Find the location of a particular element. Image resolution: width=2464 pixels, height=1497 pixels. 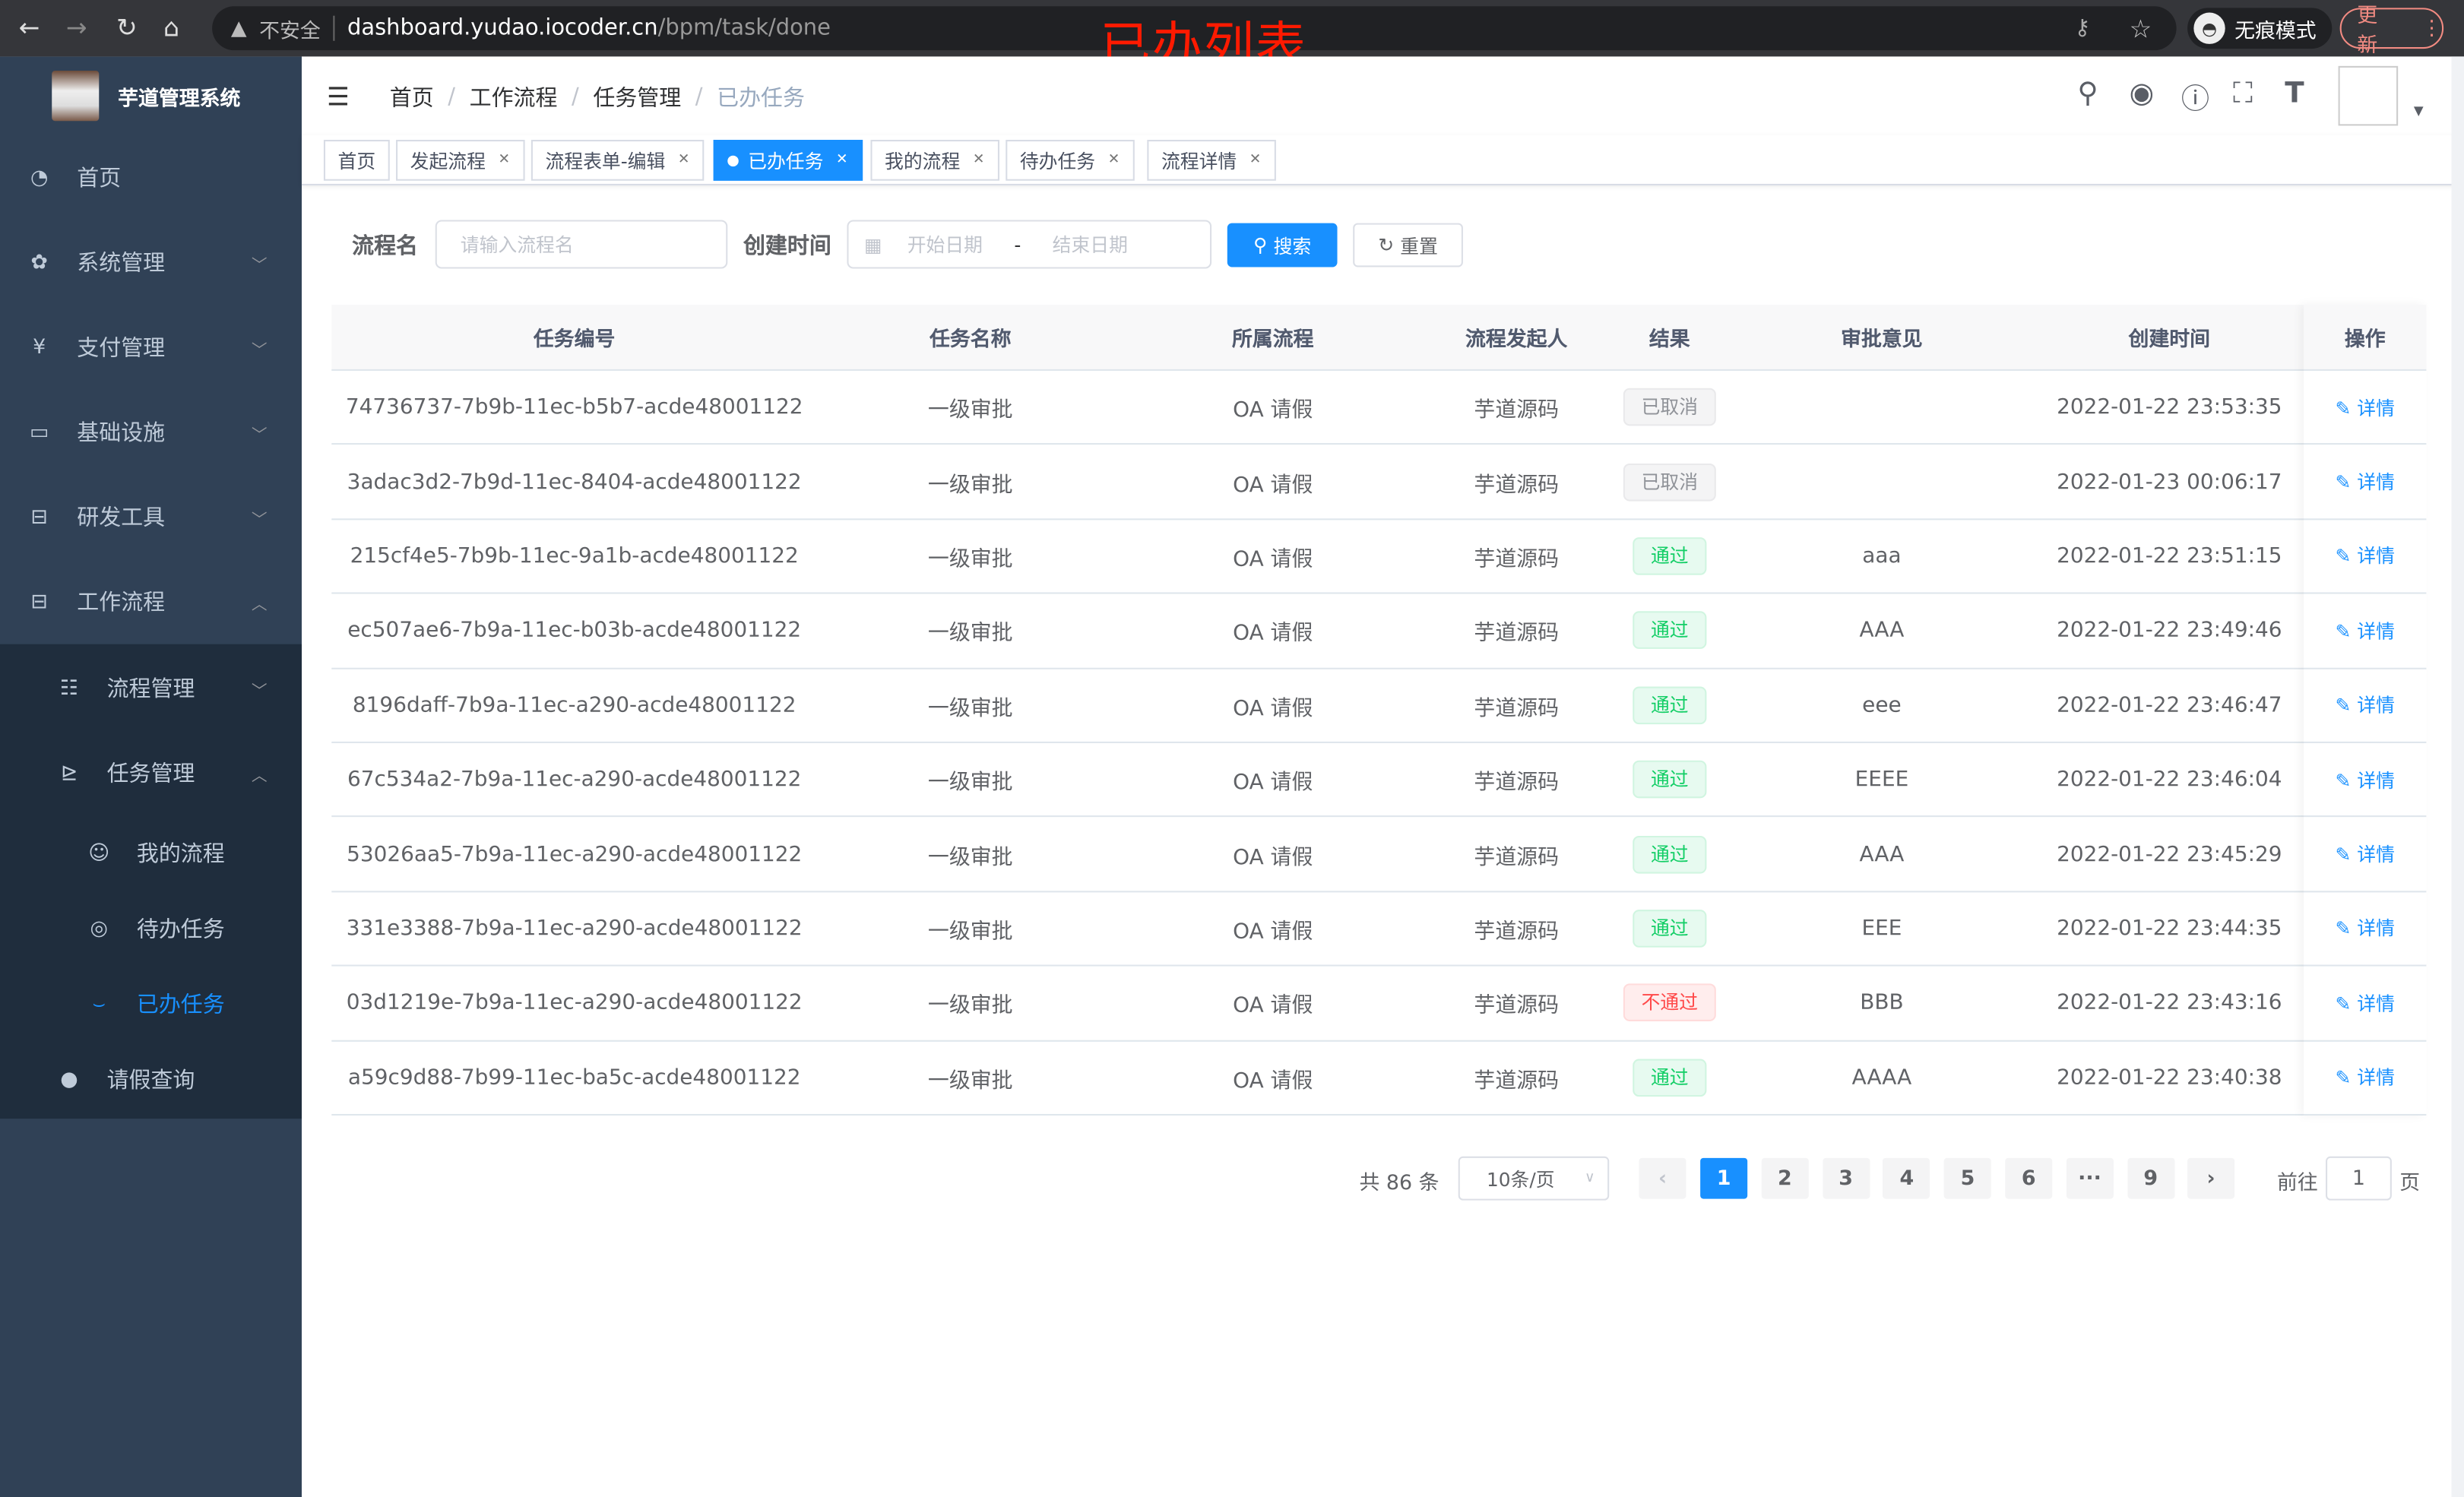

reset-button: ↻ 重置 is located at coordinates (1408, 245).